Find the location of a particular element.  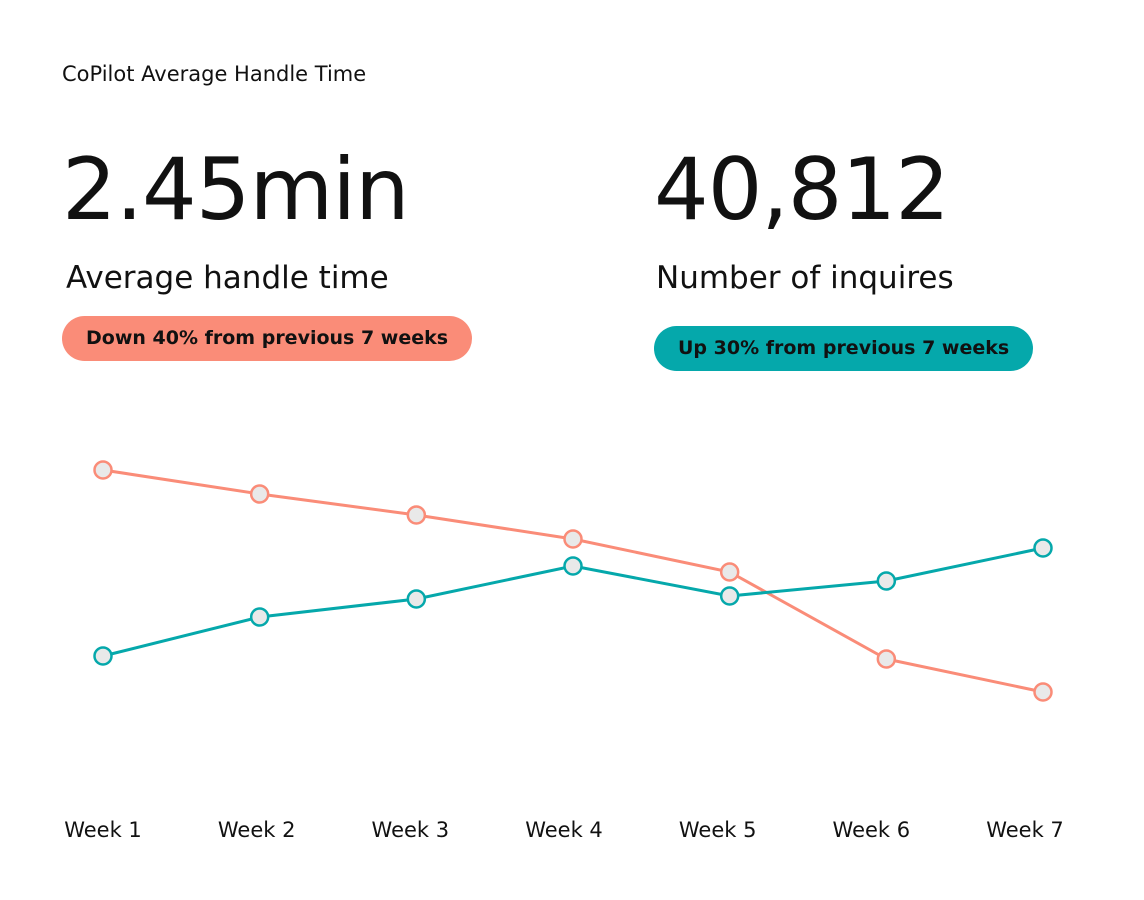

x-tick-label: Week 1 is located at coordinates (103, 830).